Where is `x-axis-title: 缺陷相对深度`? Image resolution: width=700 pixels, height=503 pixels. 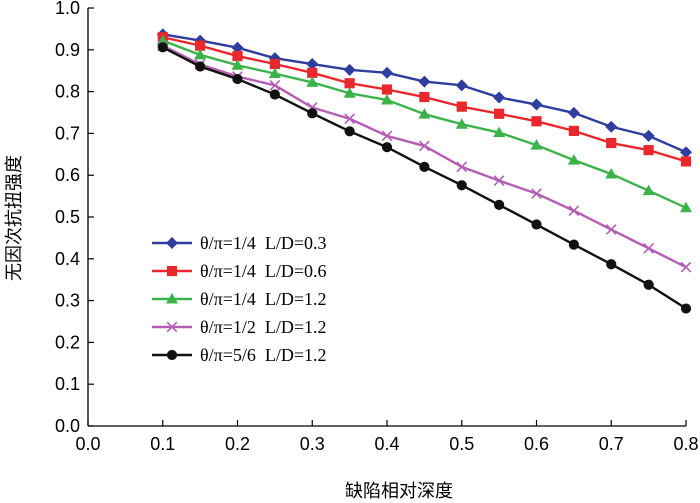
x-axis-title: 缺陷相对深度 is located at coordinates (399, 491).